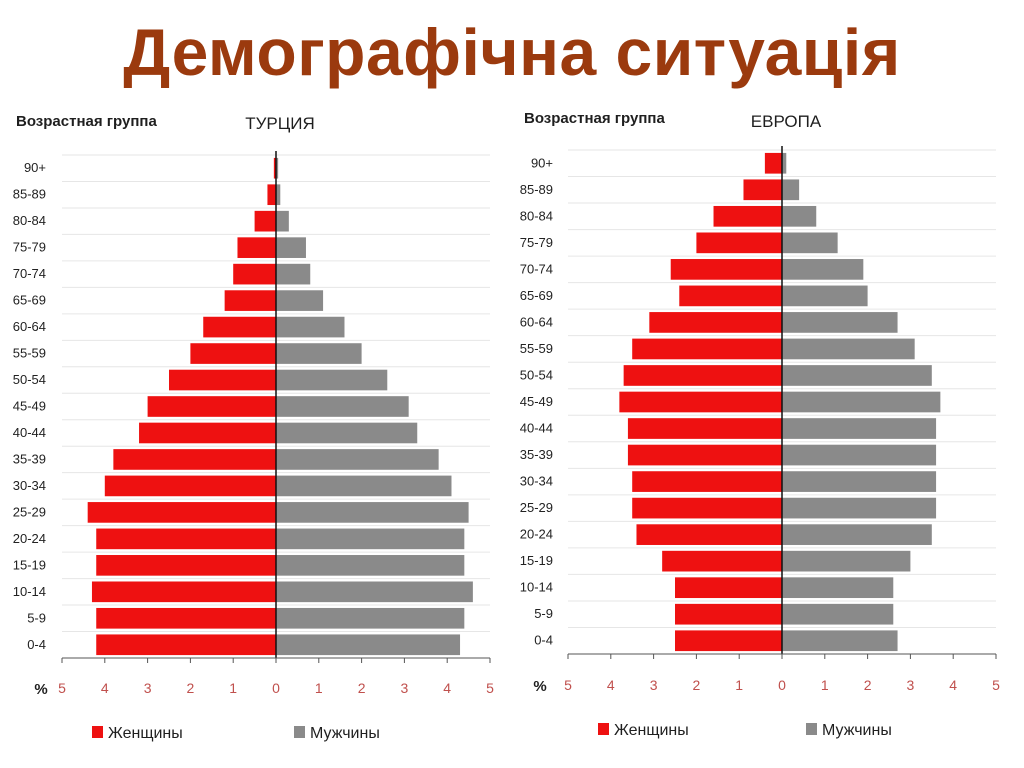  Describe the element at coordinates (773, 163) in the screenshot. I see `chart2-bar-female-90+` at that location.